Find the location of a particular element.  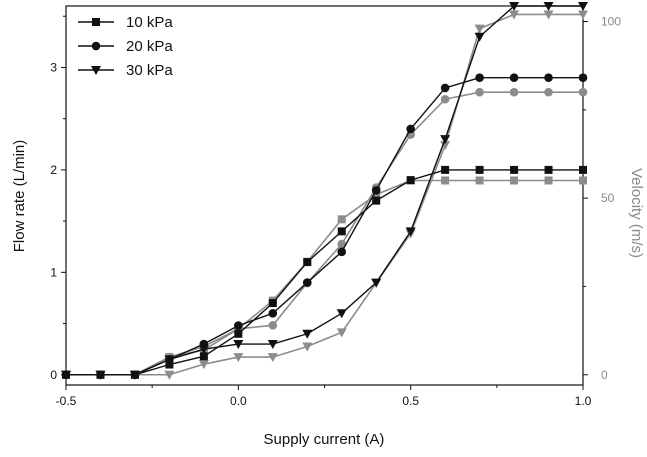

legend-label: 10 kPa is located at coordinates (149, 22).